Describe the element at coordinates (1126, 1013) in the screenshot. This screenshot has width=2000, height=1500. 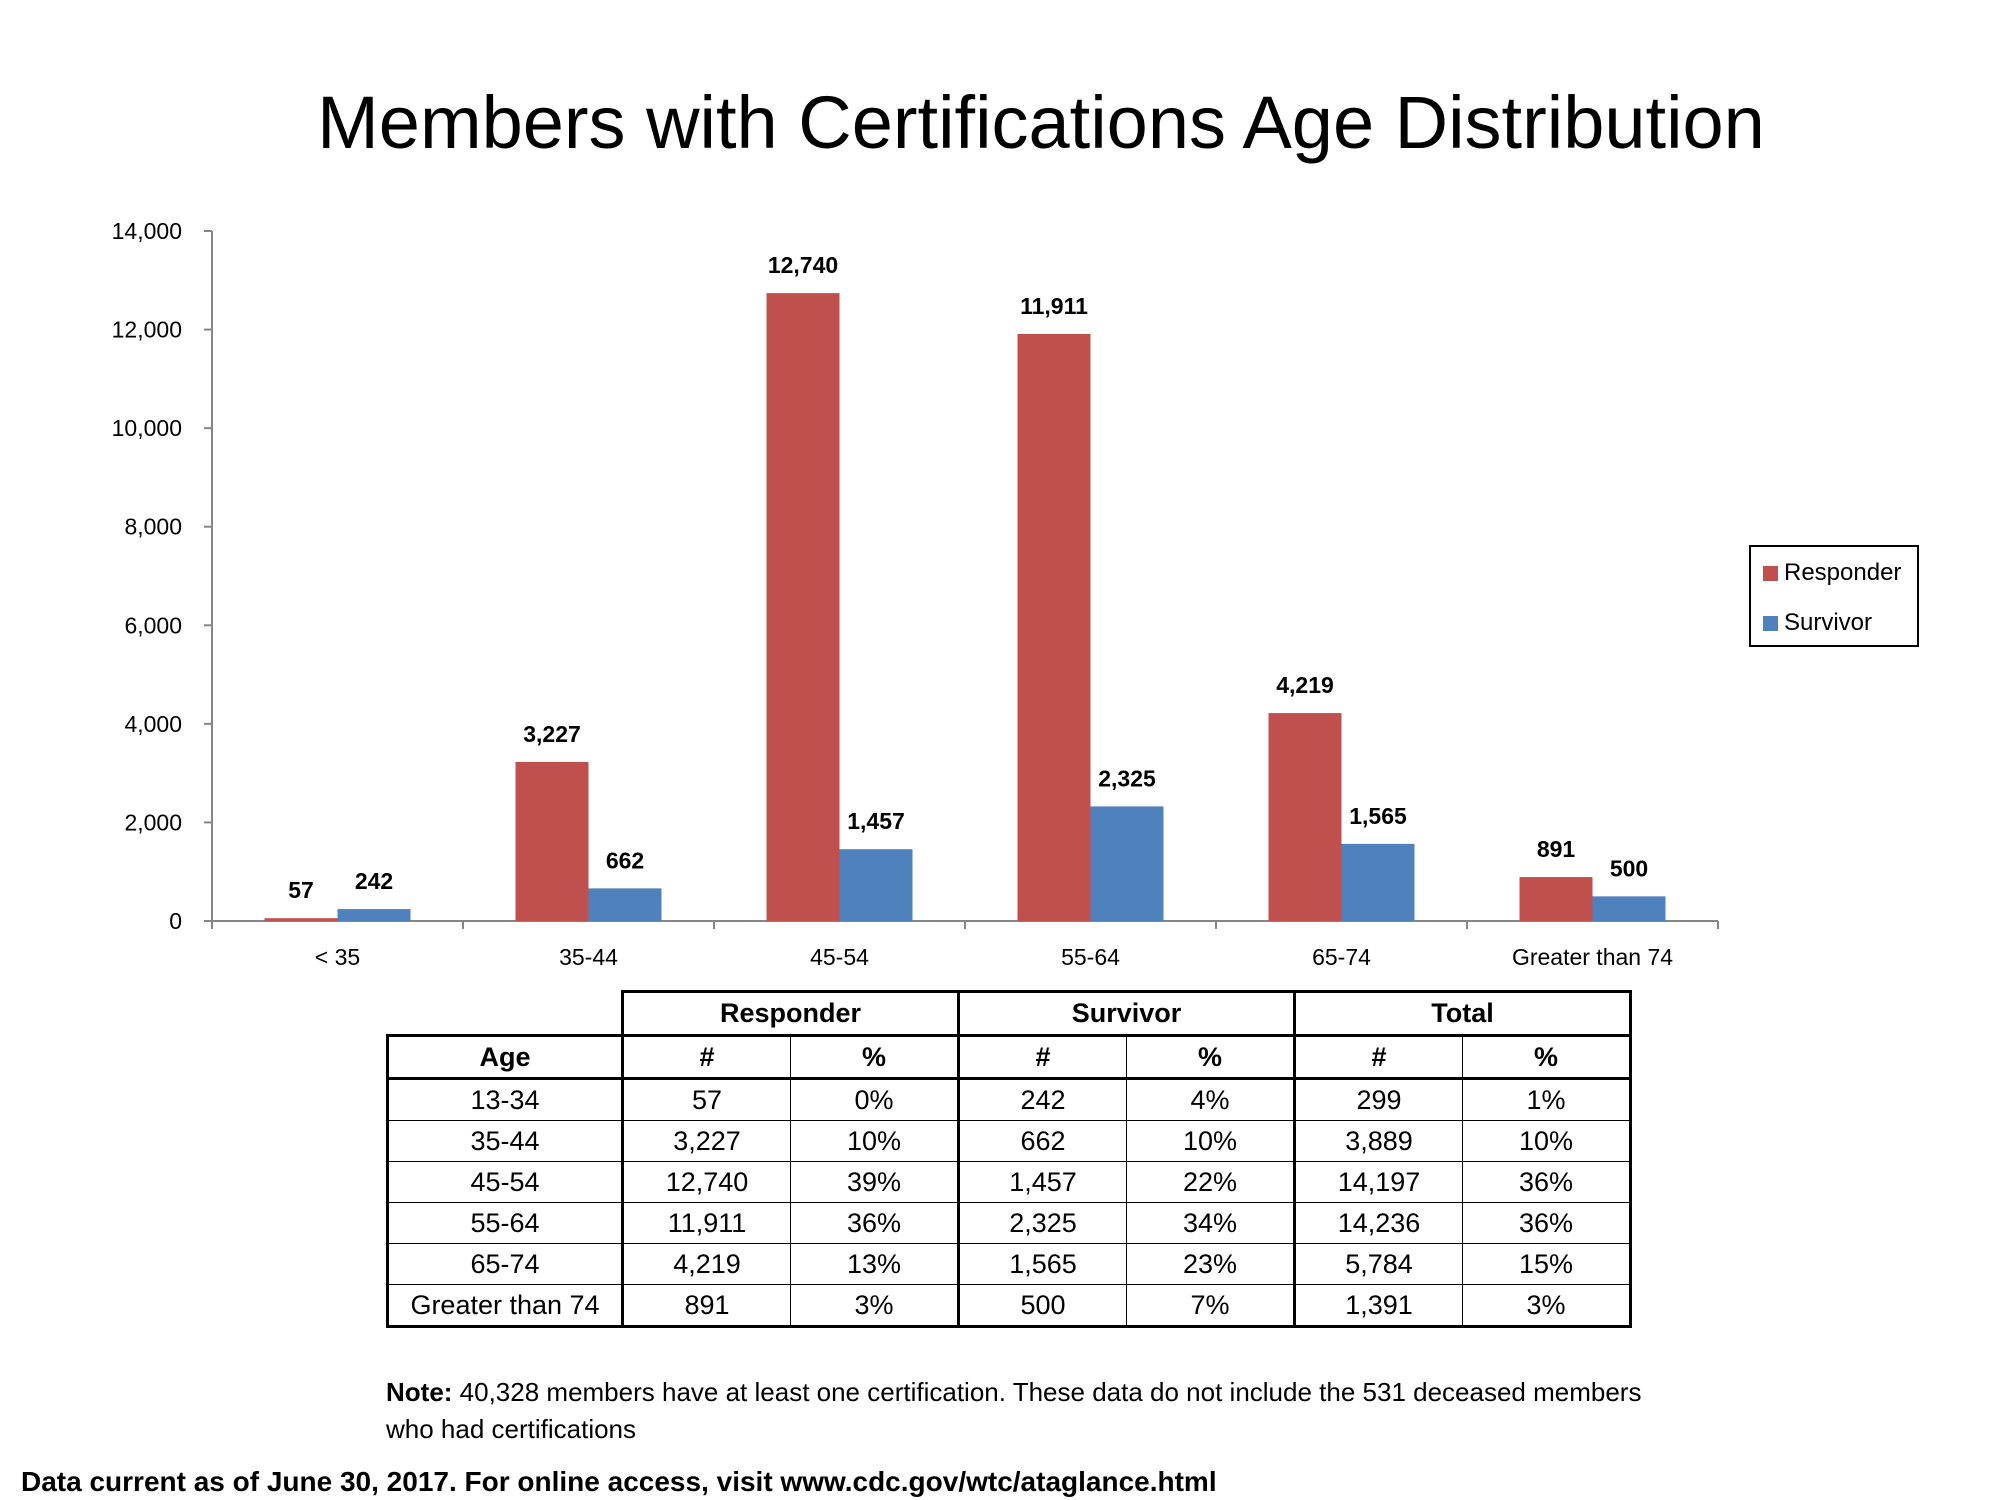
I see `group-header: Survivor` at that location.